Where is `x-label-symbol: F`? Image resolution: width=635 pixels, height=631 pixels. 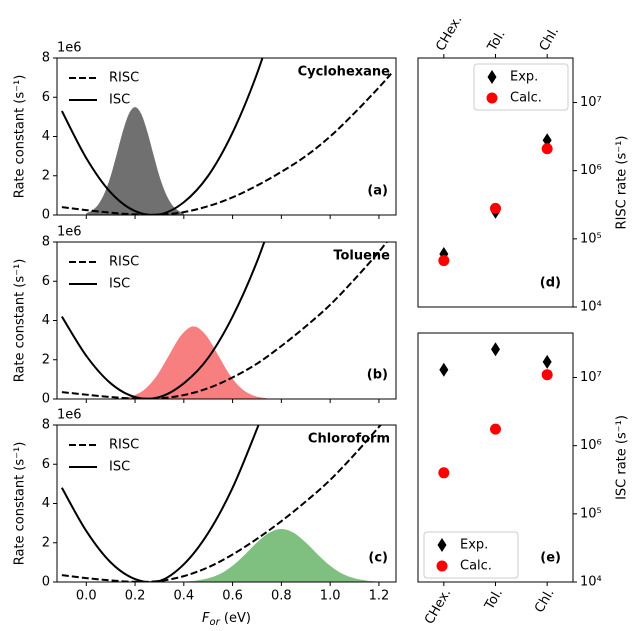 x-label-symbol: F is located at coordinates (206, 618).